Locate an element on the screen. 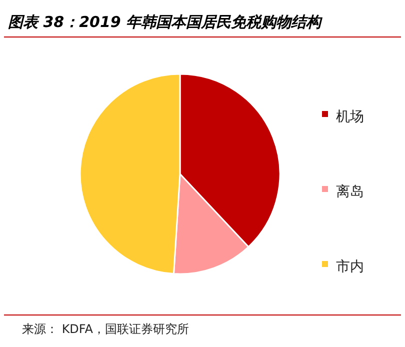 This screenshot has height=347, width=405. legend-label: 机场 is located at coordinates (350, 117).